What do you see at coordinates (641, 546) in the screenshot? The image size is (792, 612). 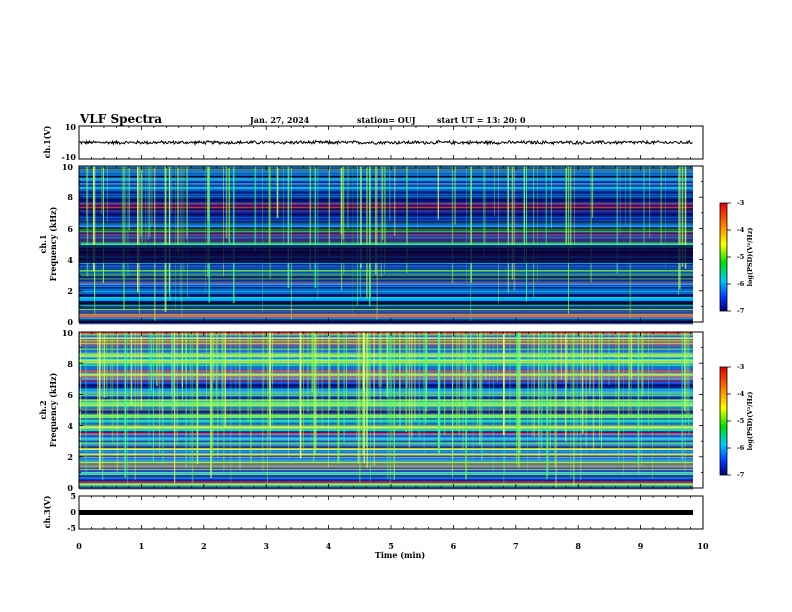 I see `time-tick-9: 9` at bounding box center [641, 546].